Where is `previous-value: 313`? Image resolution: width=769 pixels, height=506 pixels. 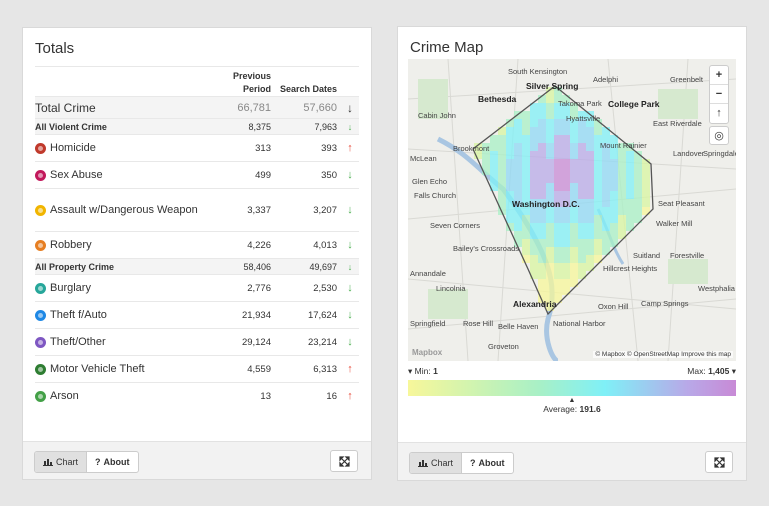 previous-value: 313 is located at coordinates (245, 148).